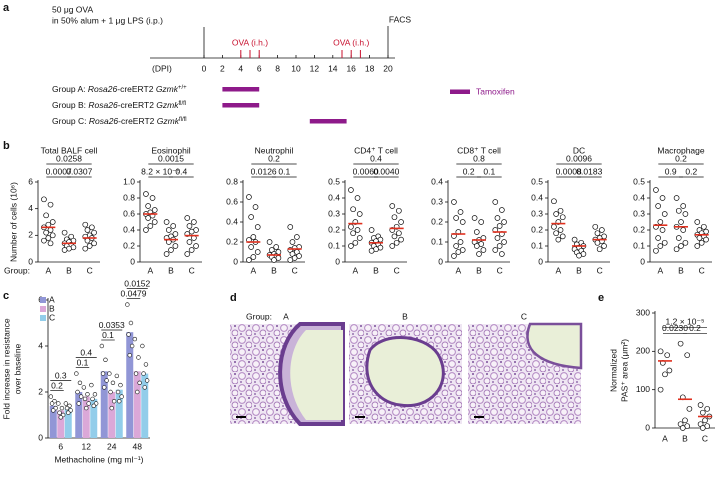 Image resolution: width=720 pixels, height=484 pixels. Describe the element at coordinates (232, 201) in the screenshot. I see `y-tick-label: 0.6` at that location.